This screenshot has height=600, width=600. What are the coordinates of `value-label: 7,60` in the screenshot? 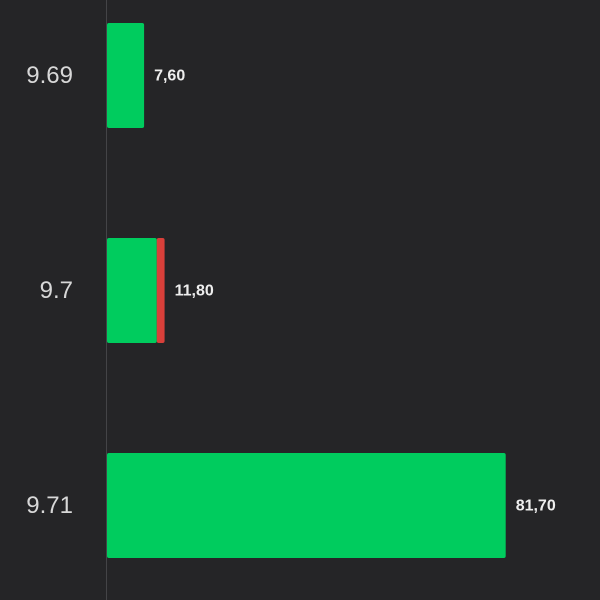 It's located at (169, 76).